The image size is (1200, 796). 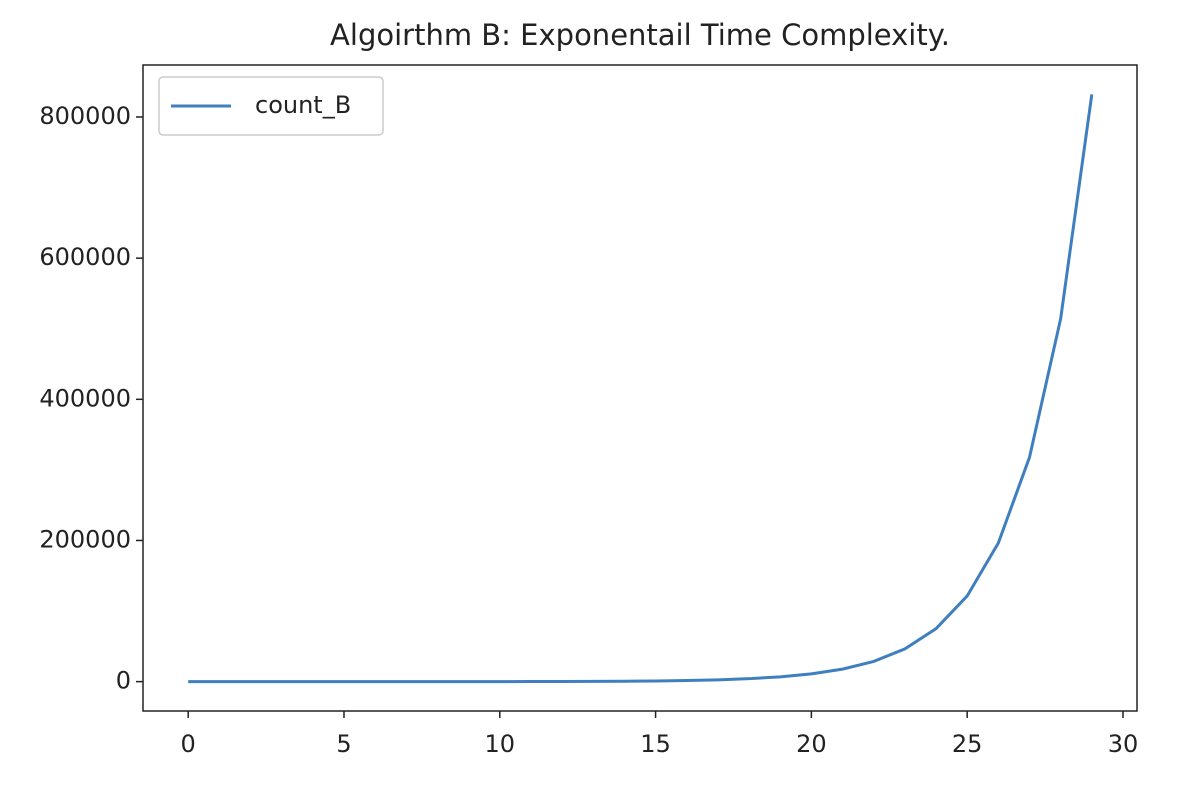 What do you see at coordinates (967, 744) in the screenshot?
I see `x-tick-label: 25` at bounding box center [967, 744].